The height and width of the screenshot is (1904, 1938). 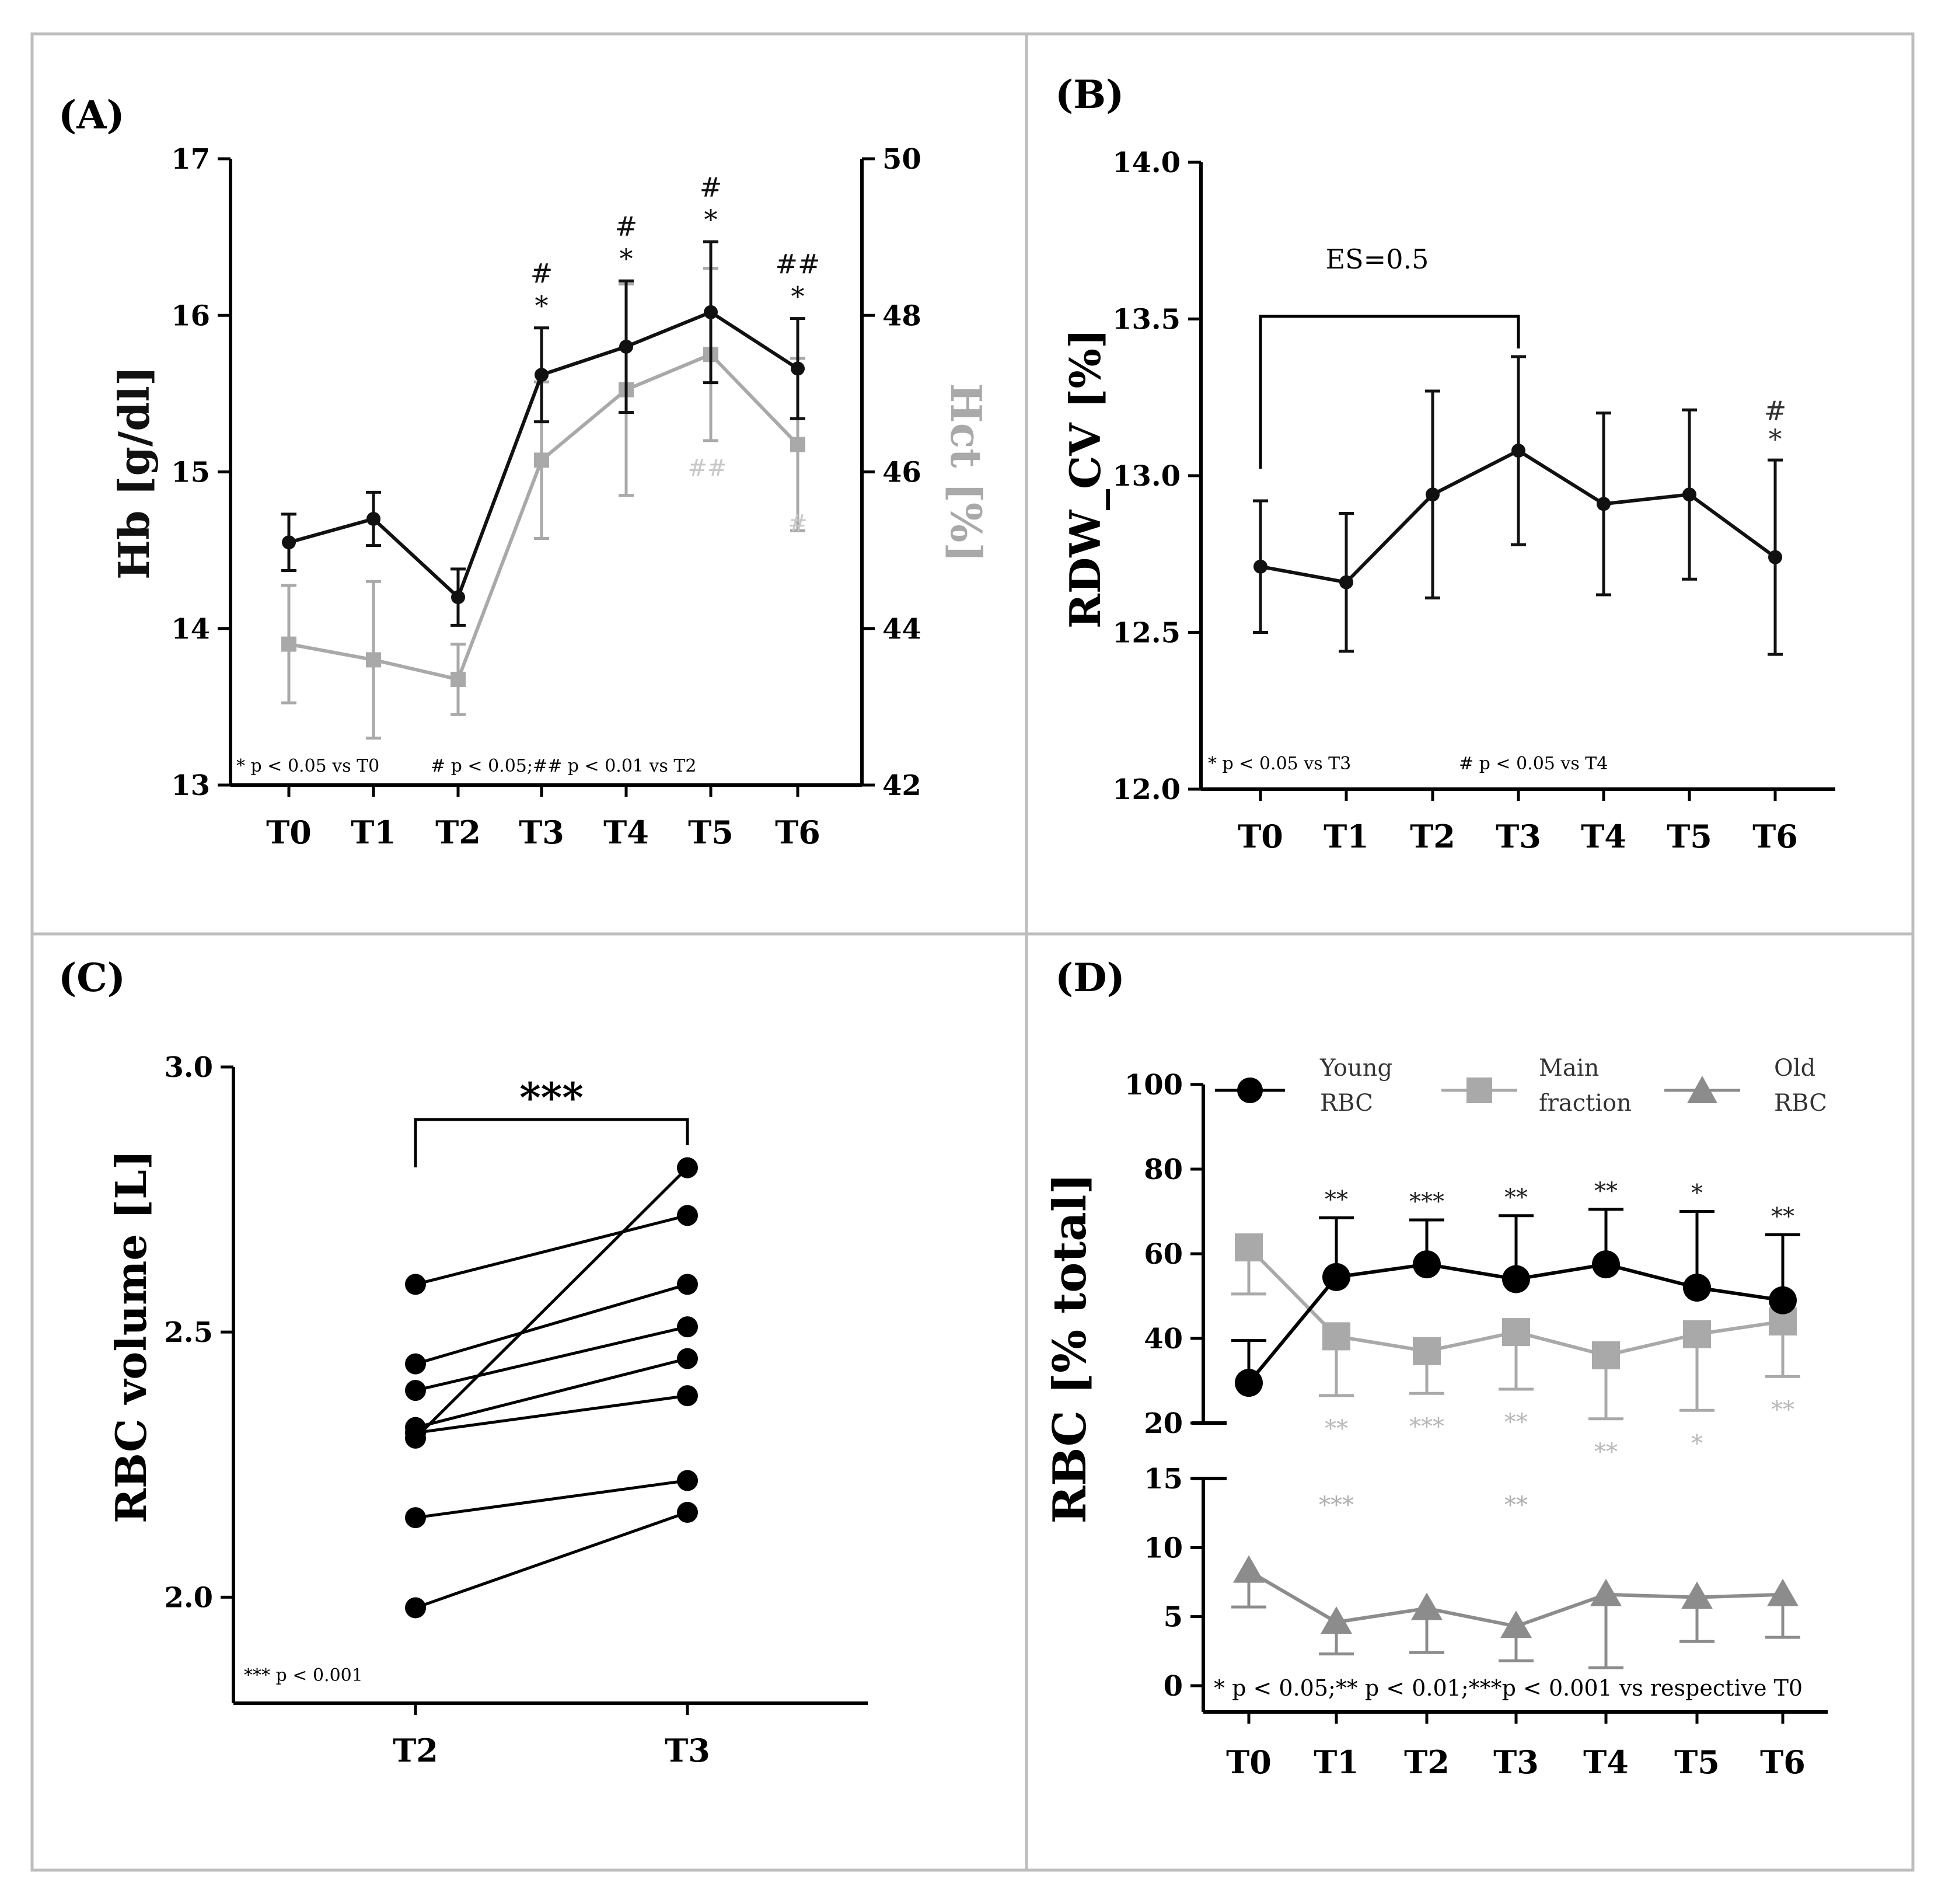 I want to click on bracket-label-b: ES=0.5, so click(x=1377, y=259).